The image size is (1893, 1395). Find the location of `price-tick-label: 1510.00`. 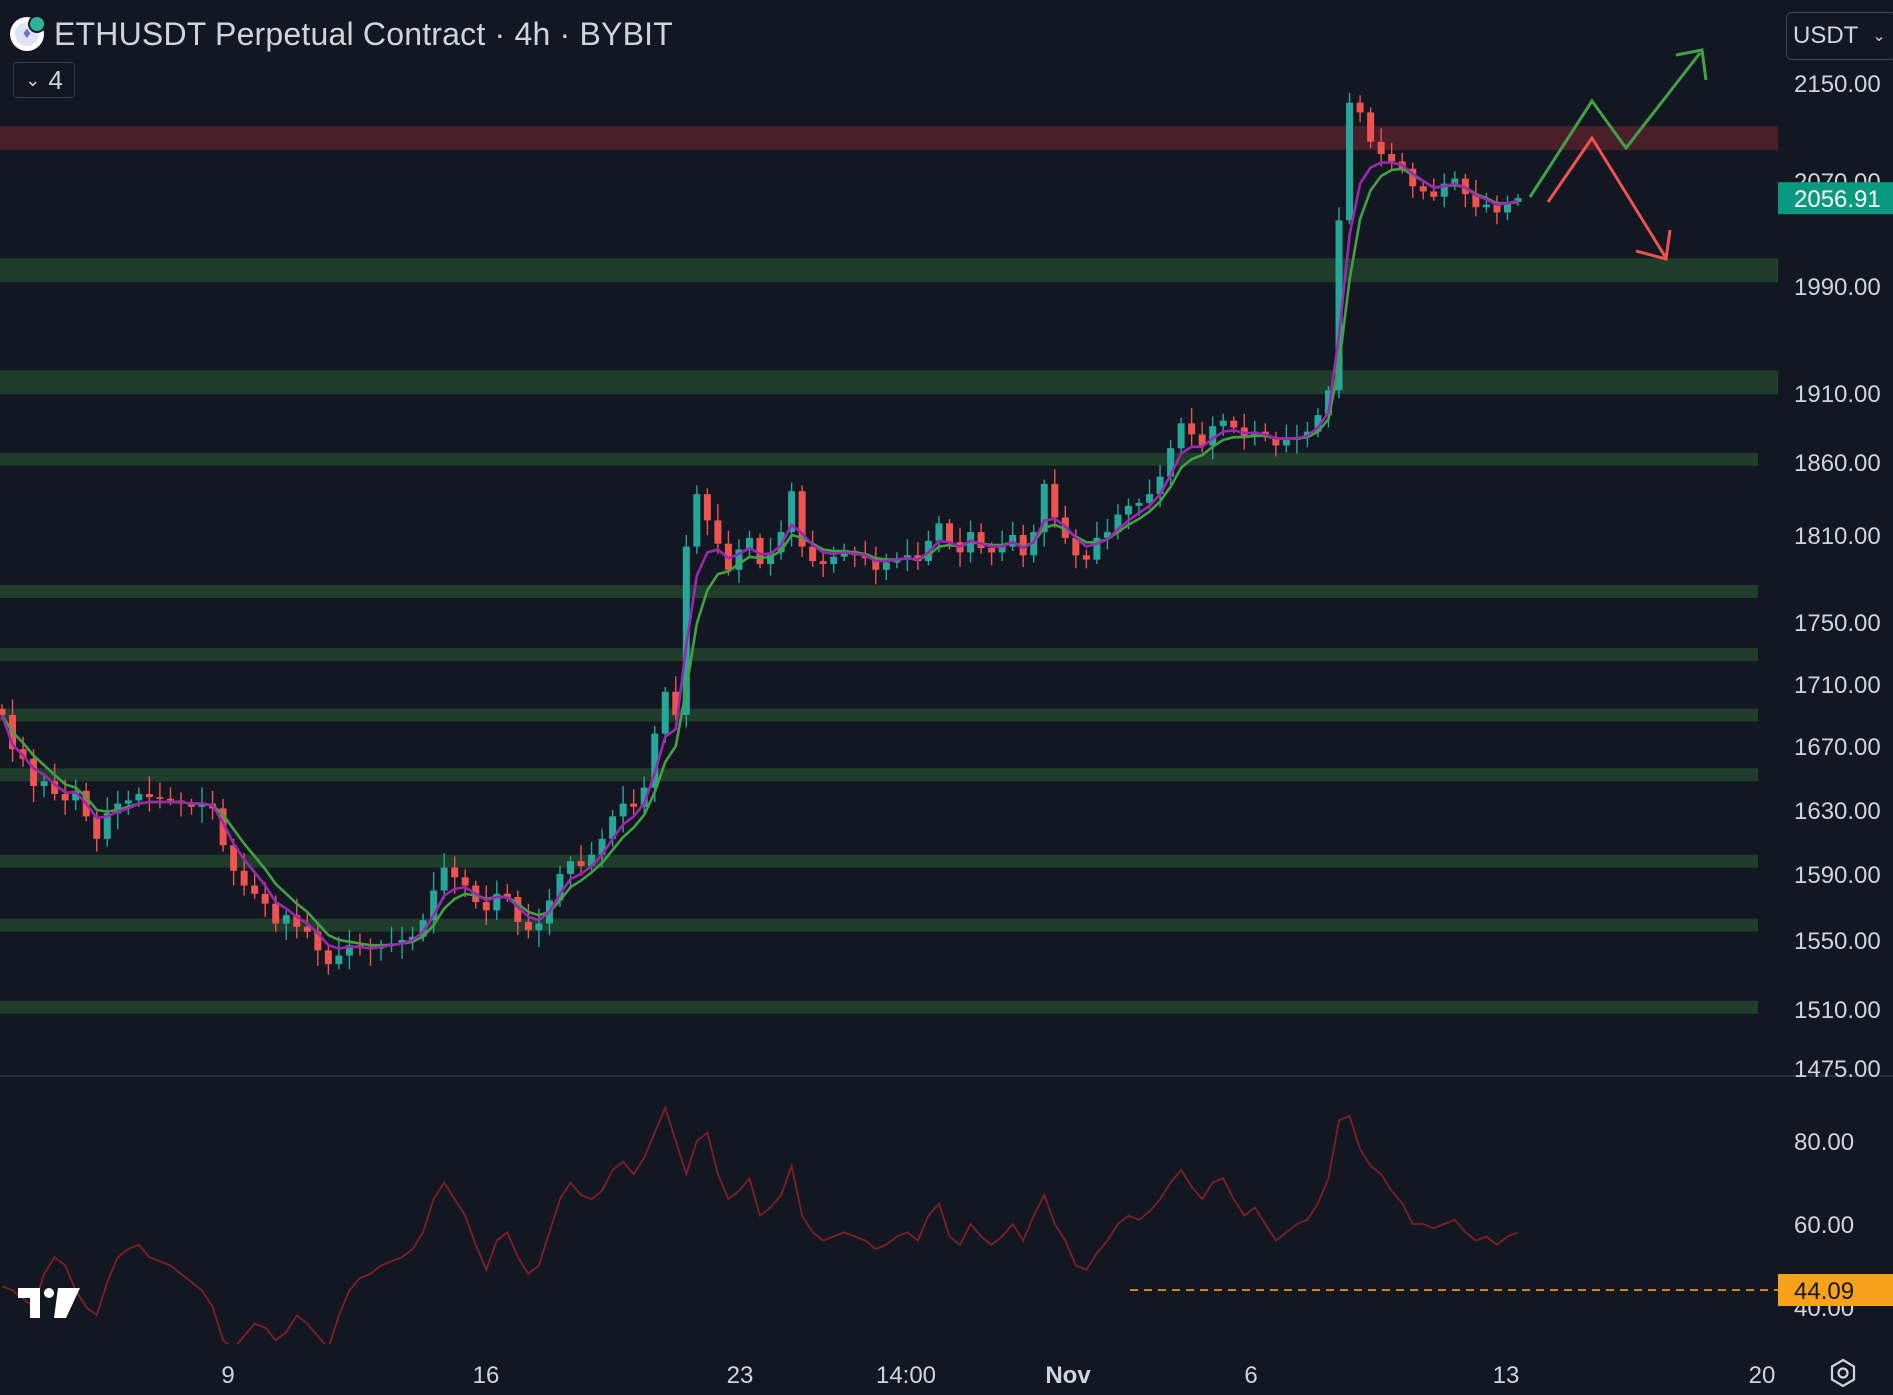

price-tick-label: 1510.00 is located at coordinates (1837, 1010).